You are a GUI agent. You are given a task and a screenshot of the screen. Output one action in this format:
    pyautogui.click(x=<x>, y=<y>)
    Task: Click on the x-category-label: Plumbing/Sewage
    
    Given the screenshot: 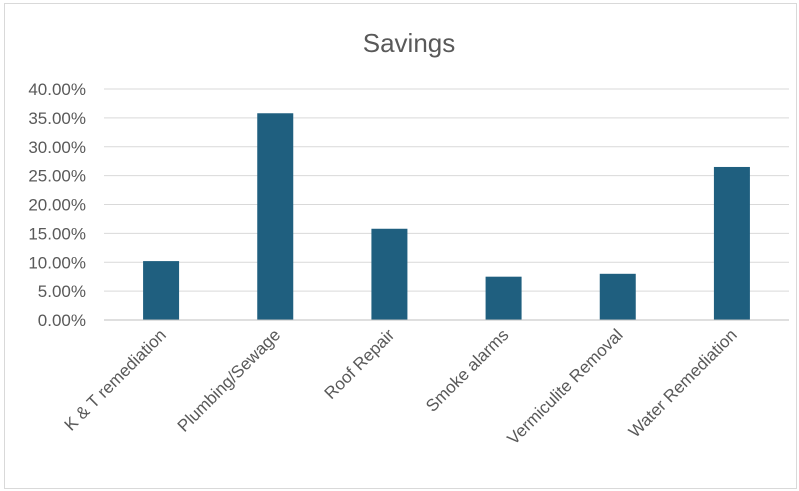 What is the action you would take?
    pyautogui.click(x=229, y=380)
    